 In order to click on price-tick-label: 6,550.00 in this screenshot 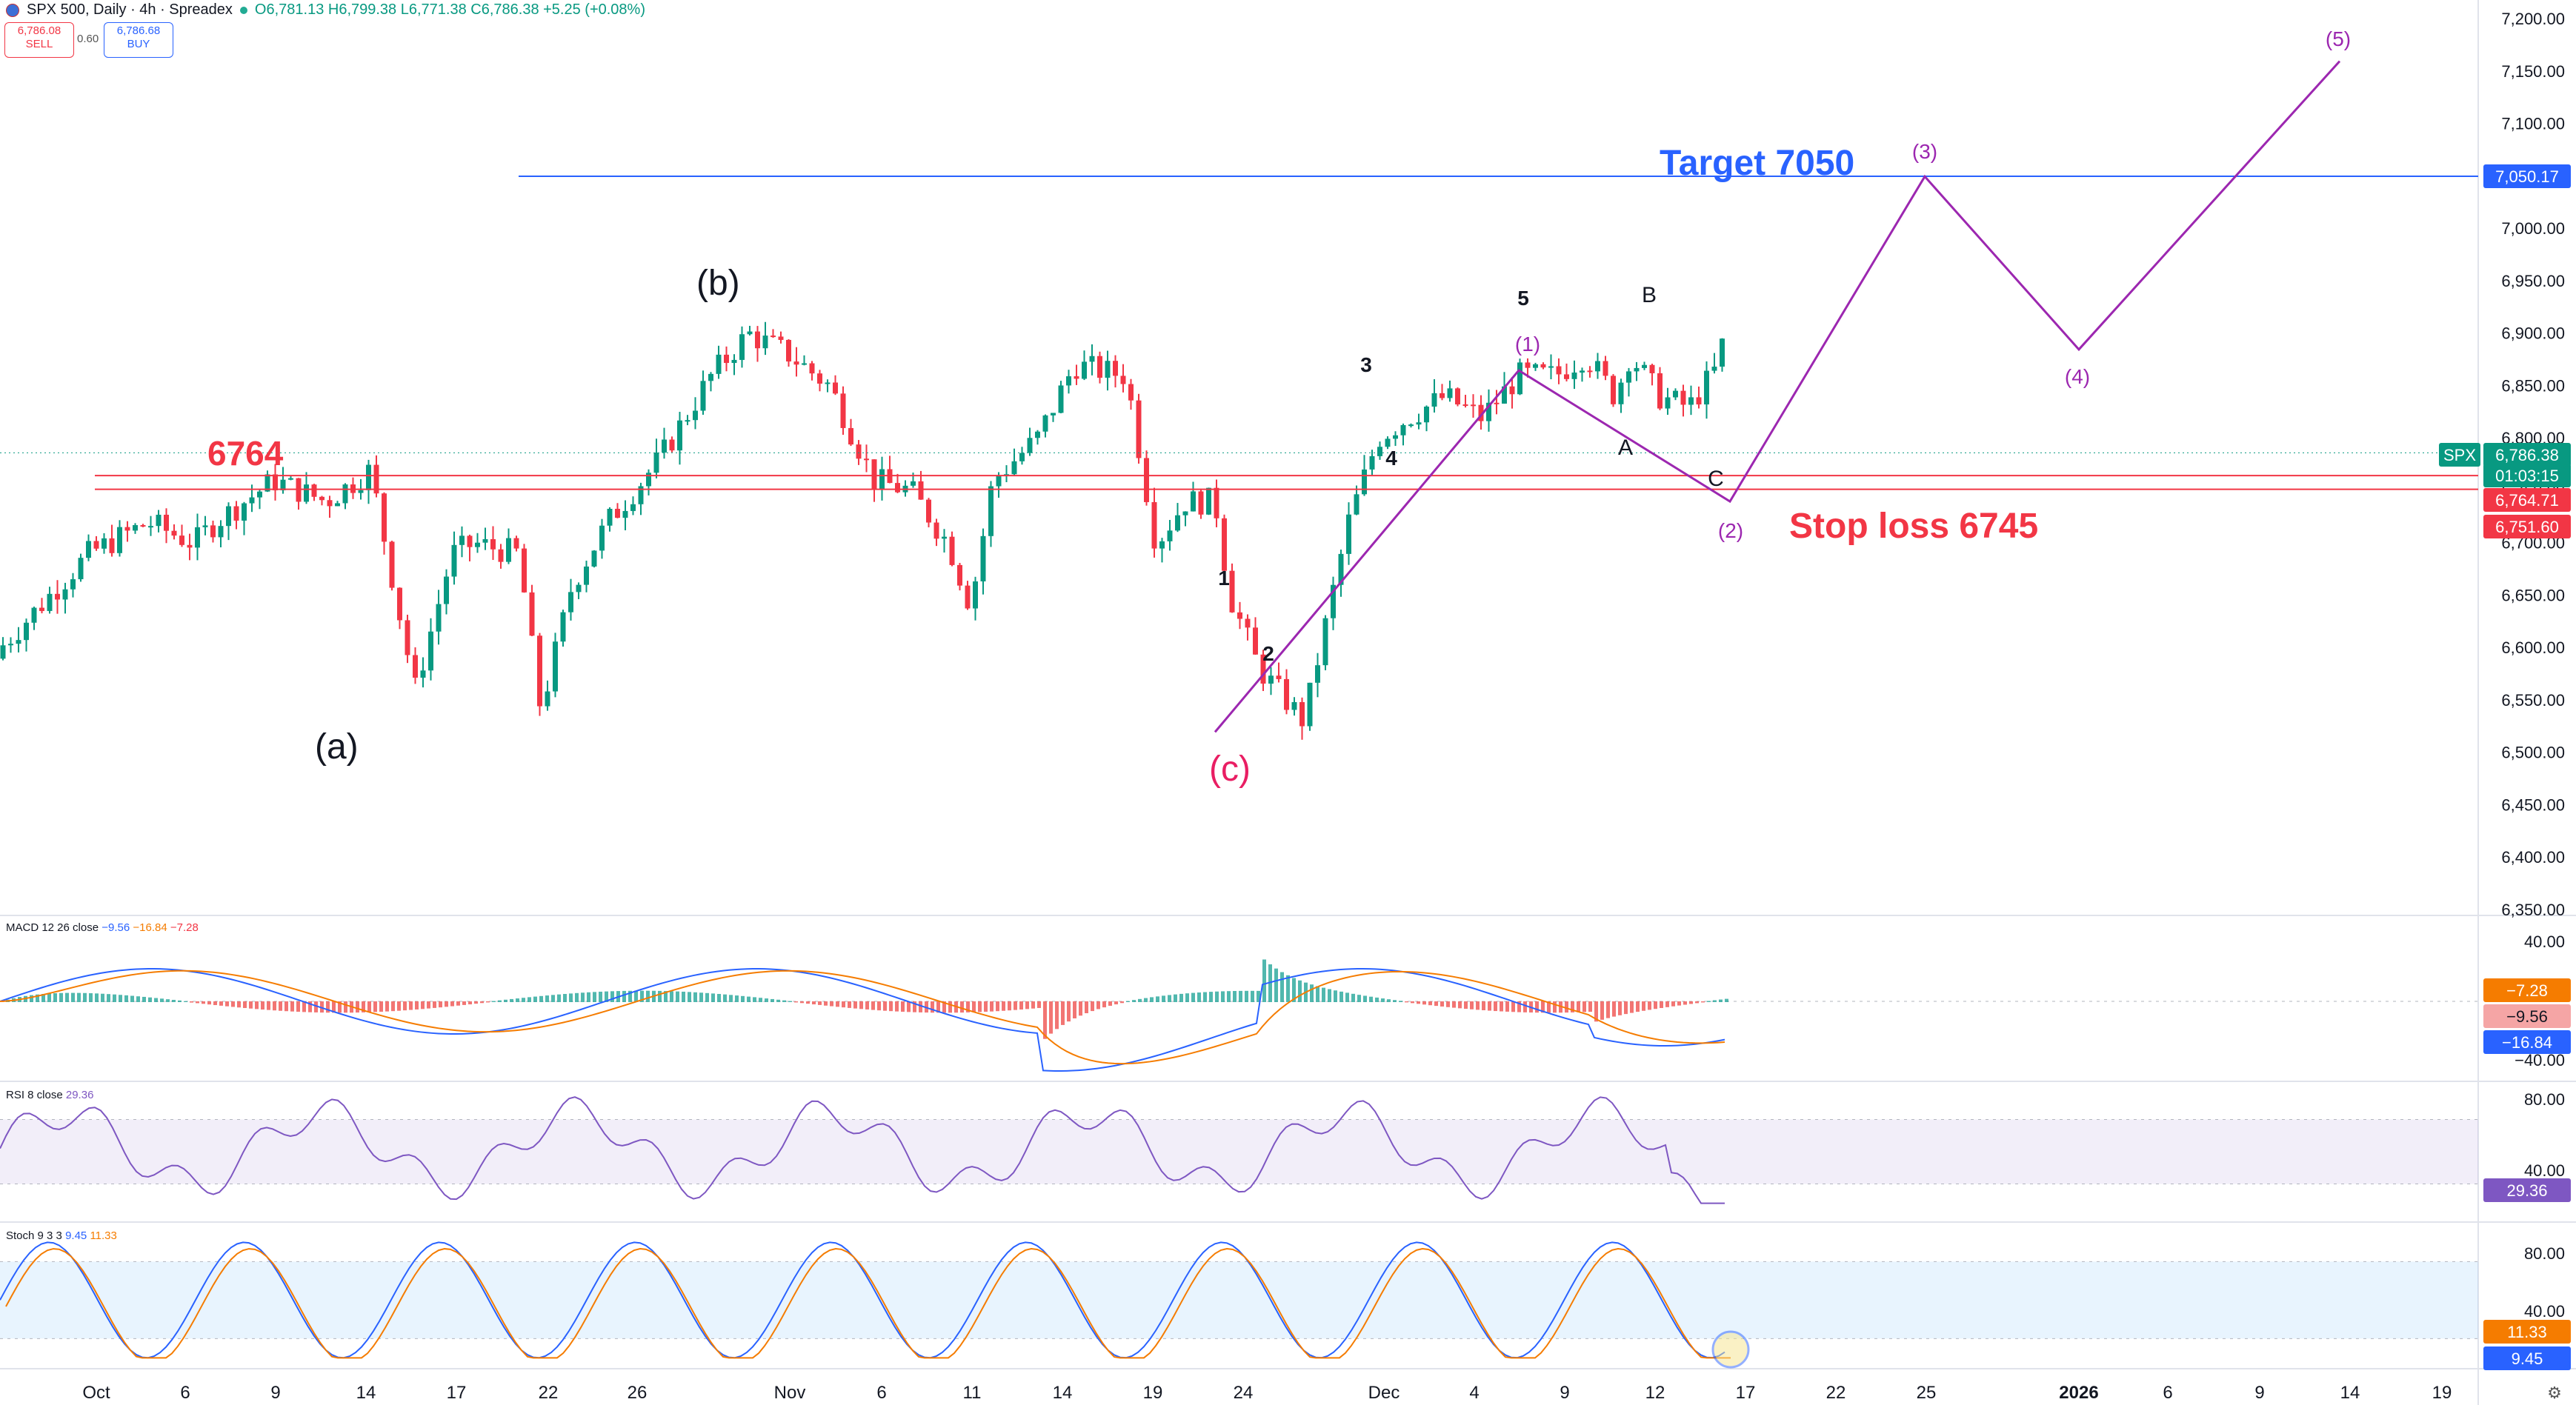, I will do `click(2533, 701)`.